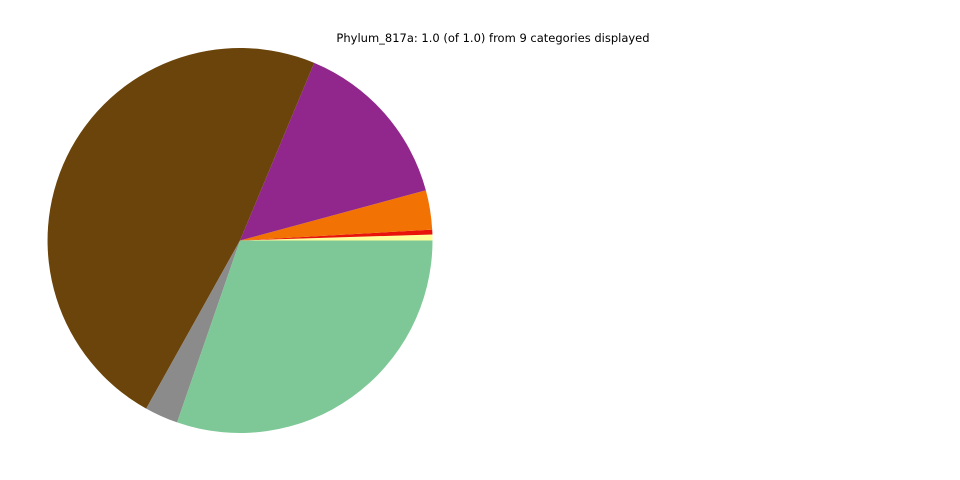  What do you see at coordinates (336, 215) in the screenshot?
I see `pie-slice-orange` at bounding box center [336, 215].